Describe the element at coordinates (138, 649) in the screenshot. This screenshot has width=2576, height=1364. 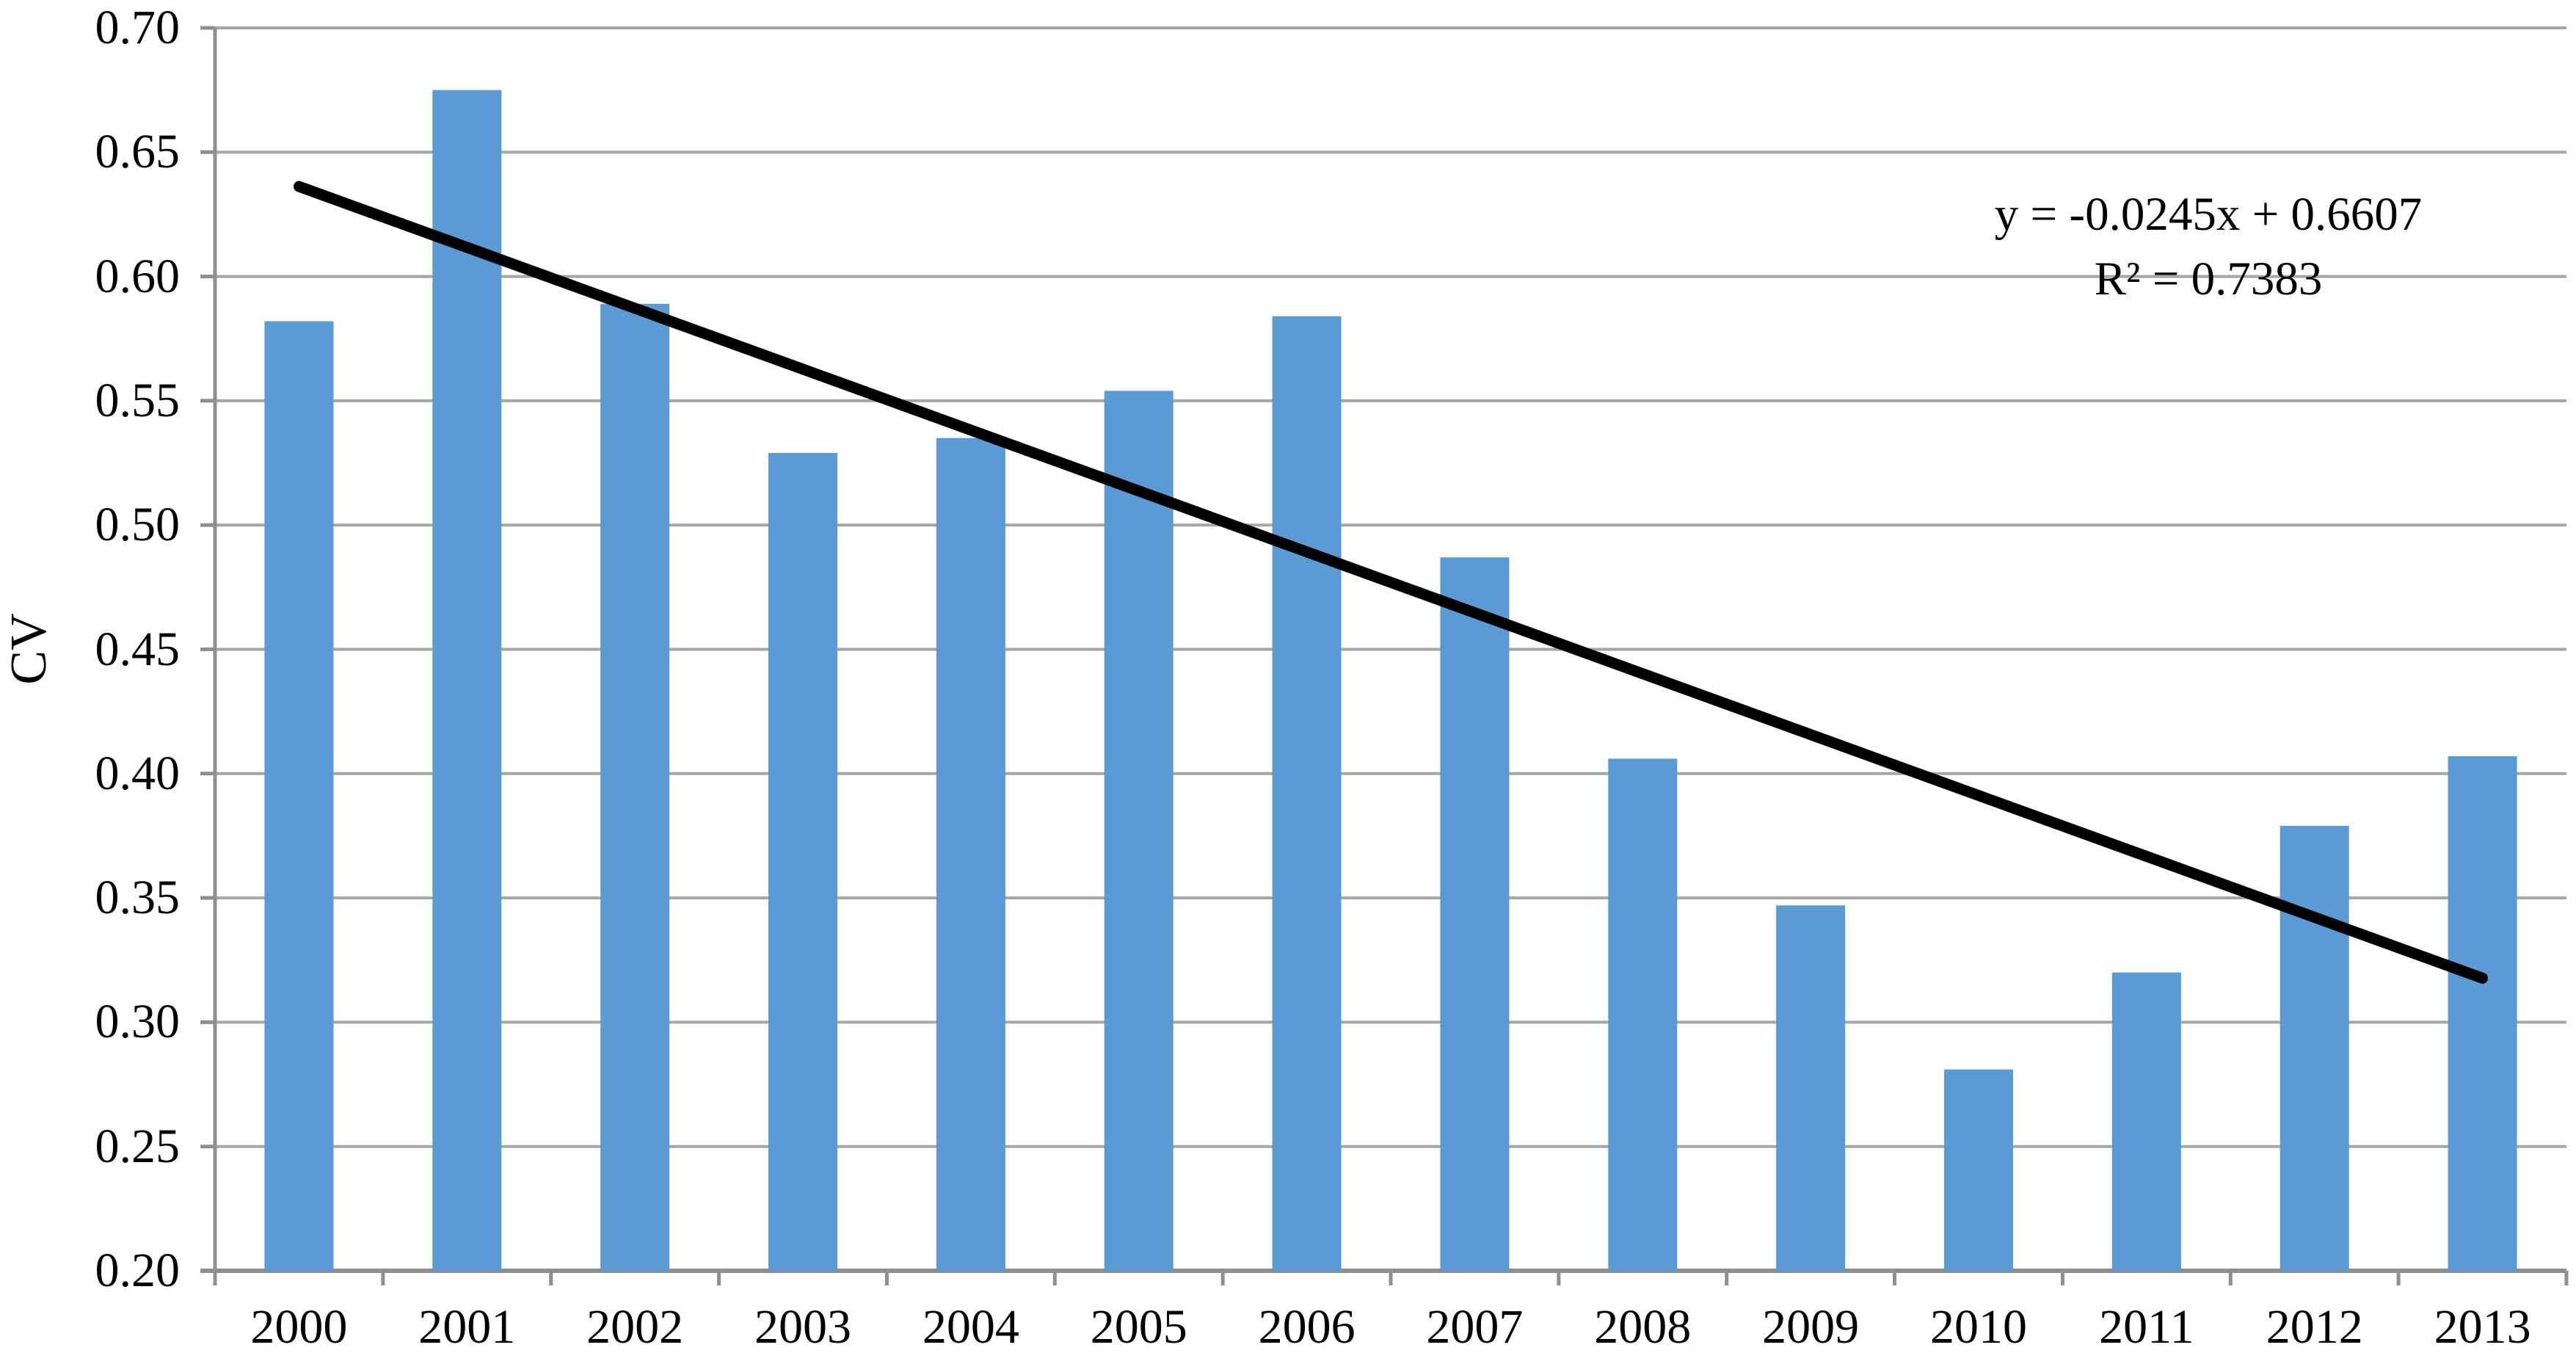
I see `y-tick-label-0.45: 0.45` at that location.